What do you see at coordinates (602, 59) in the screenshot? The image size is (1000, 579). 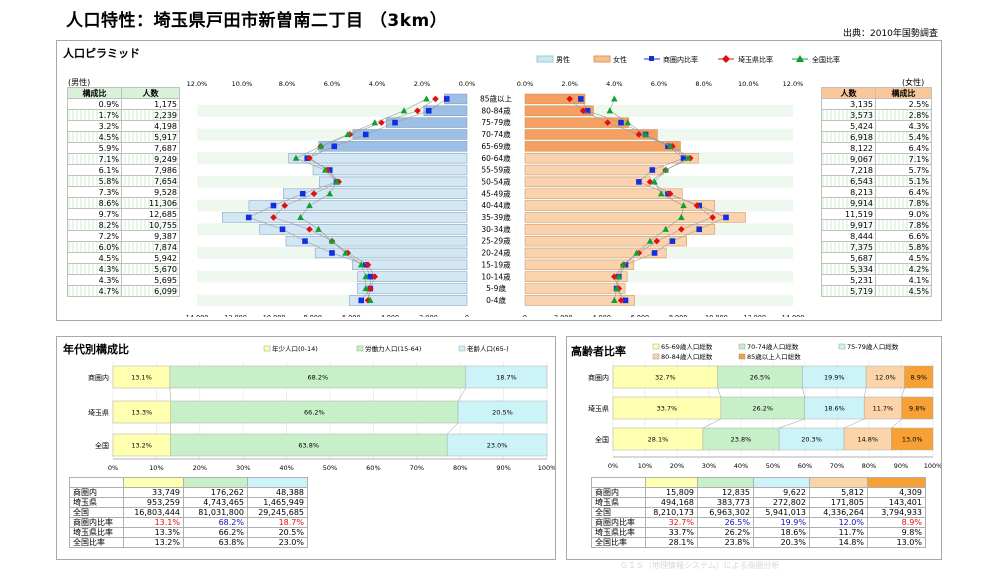 I see `legend-female-swatch` at bounding box center [602, 59].